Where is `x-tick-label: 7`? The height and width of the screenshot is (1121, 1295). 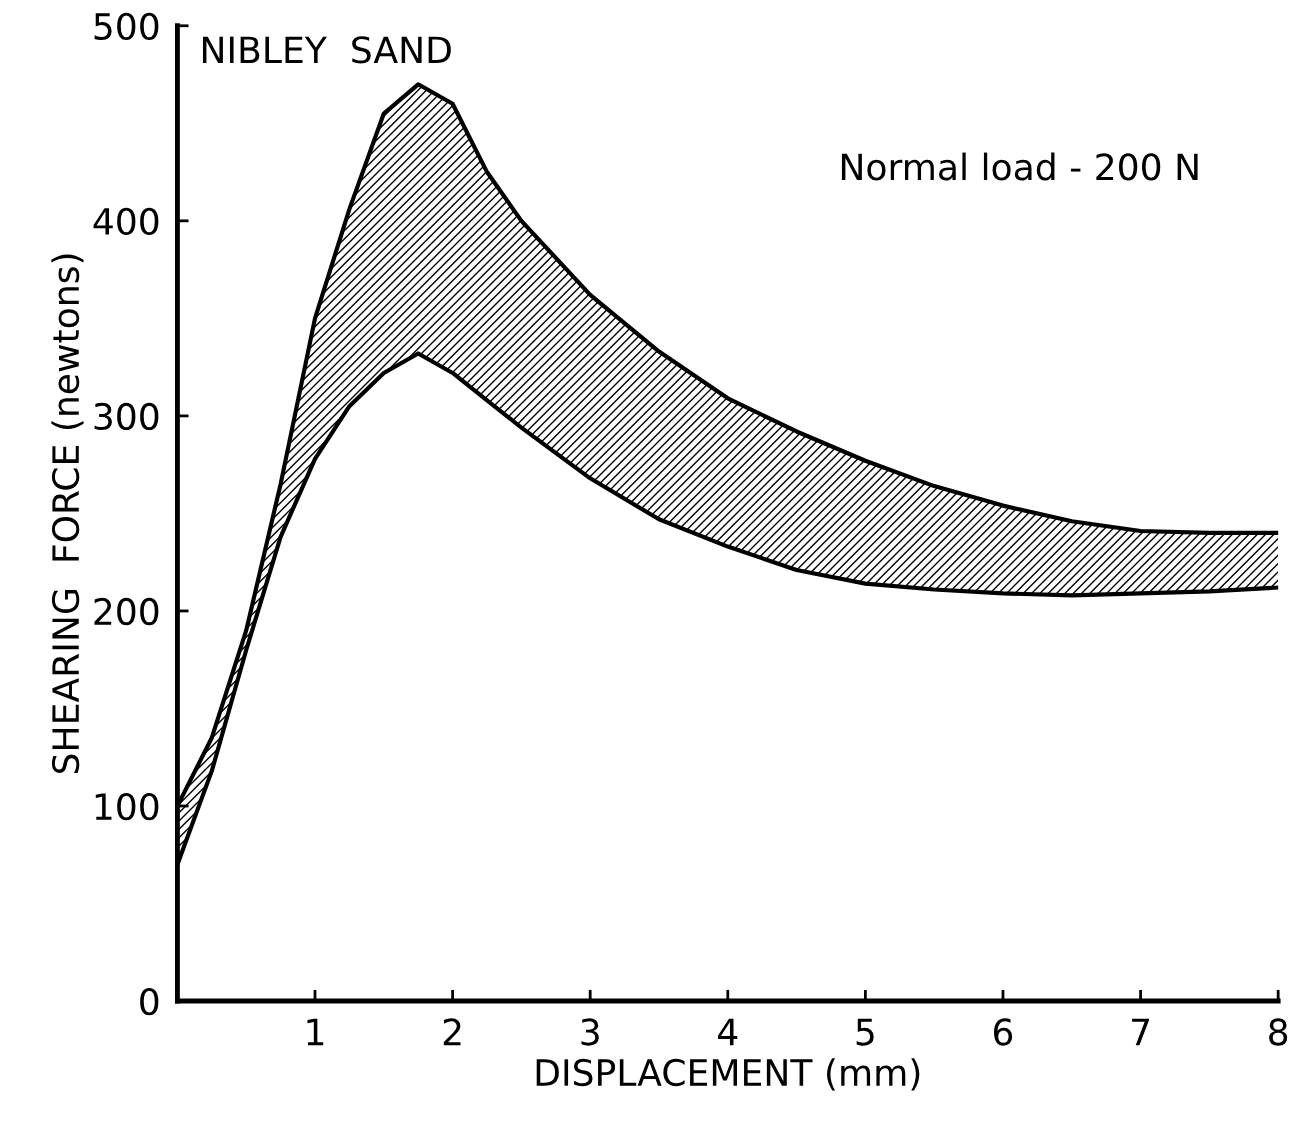 x-tick-label: 7 is located at coordinates (1140, 1032).